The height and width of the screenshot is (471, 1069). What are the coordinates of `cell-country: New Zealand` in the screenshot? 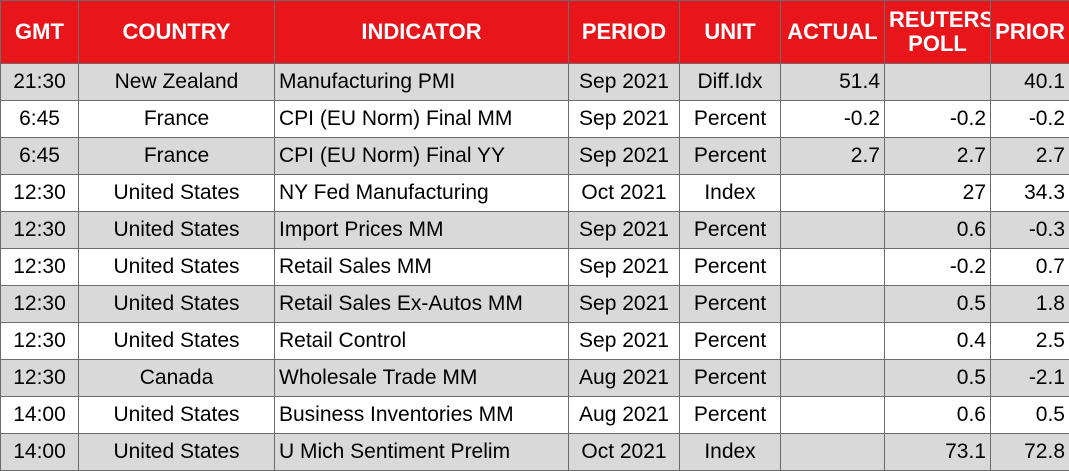 It's located at (177, 82).